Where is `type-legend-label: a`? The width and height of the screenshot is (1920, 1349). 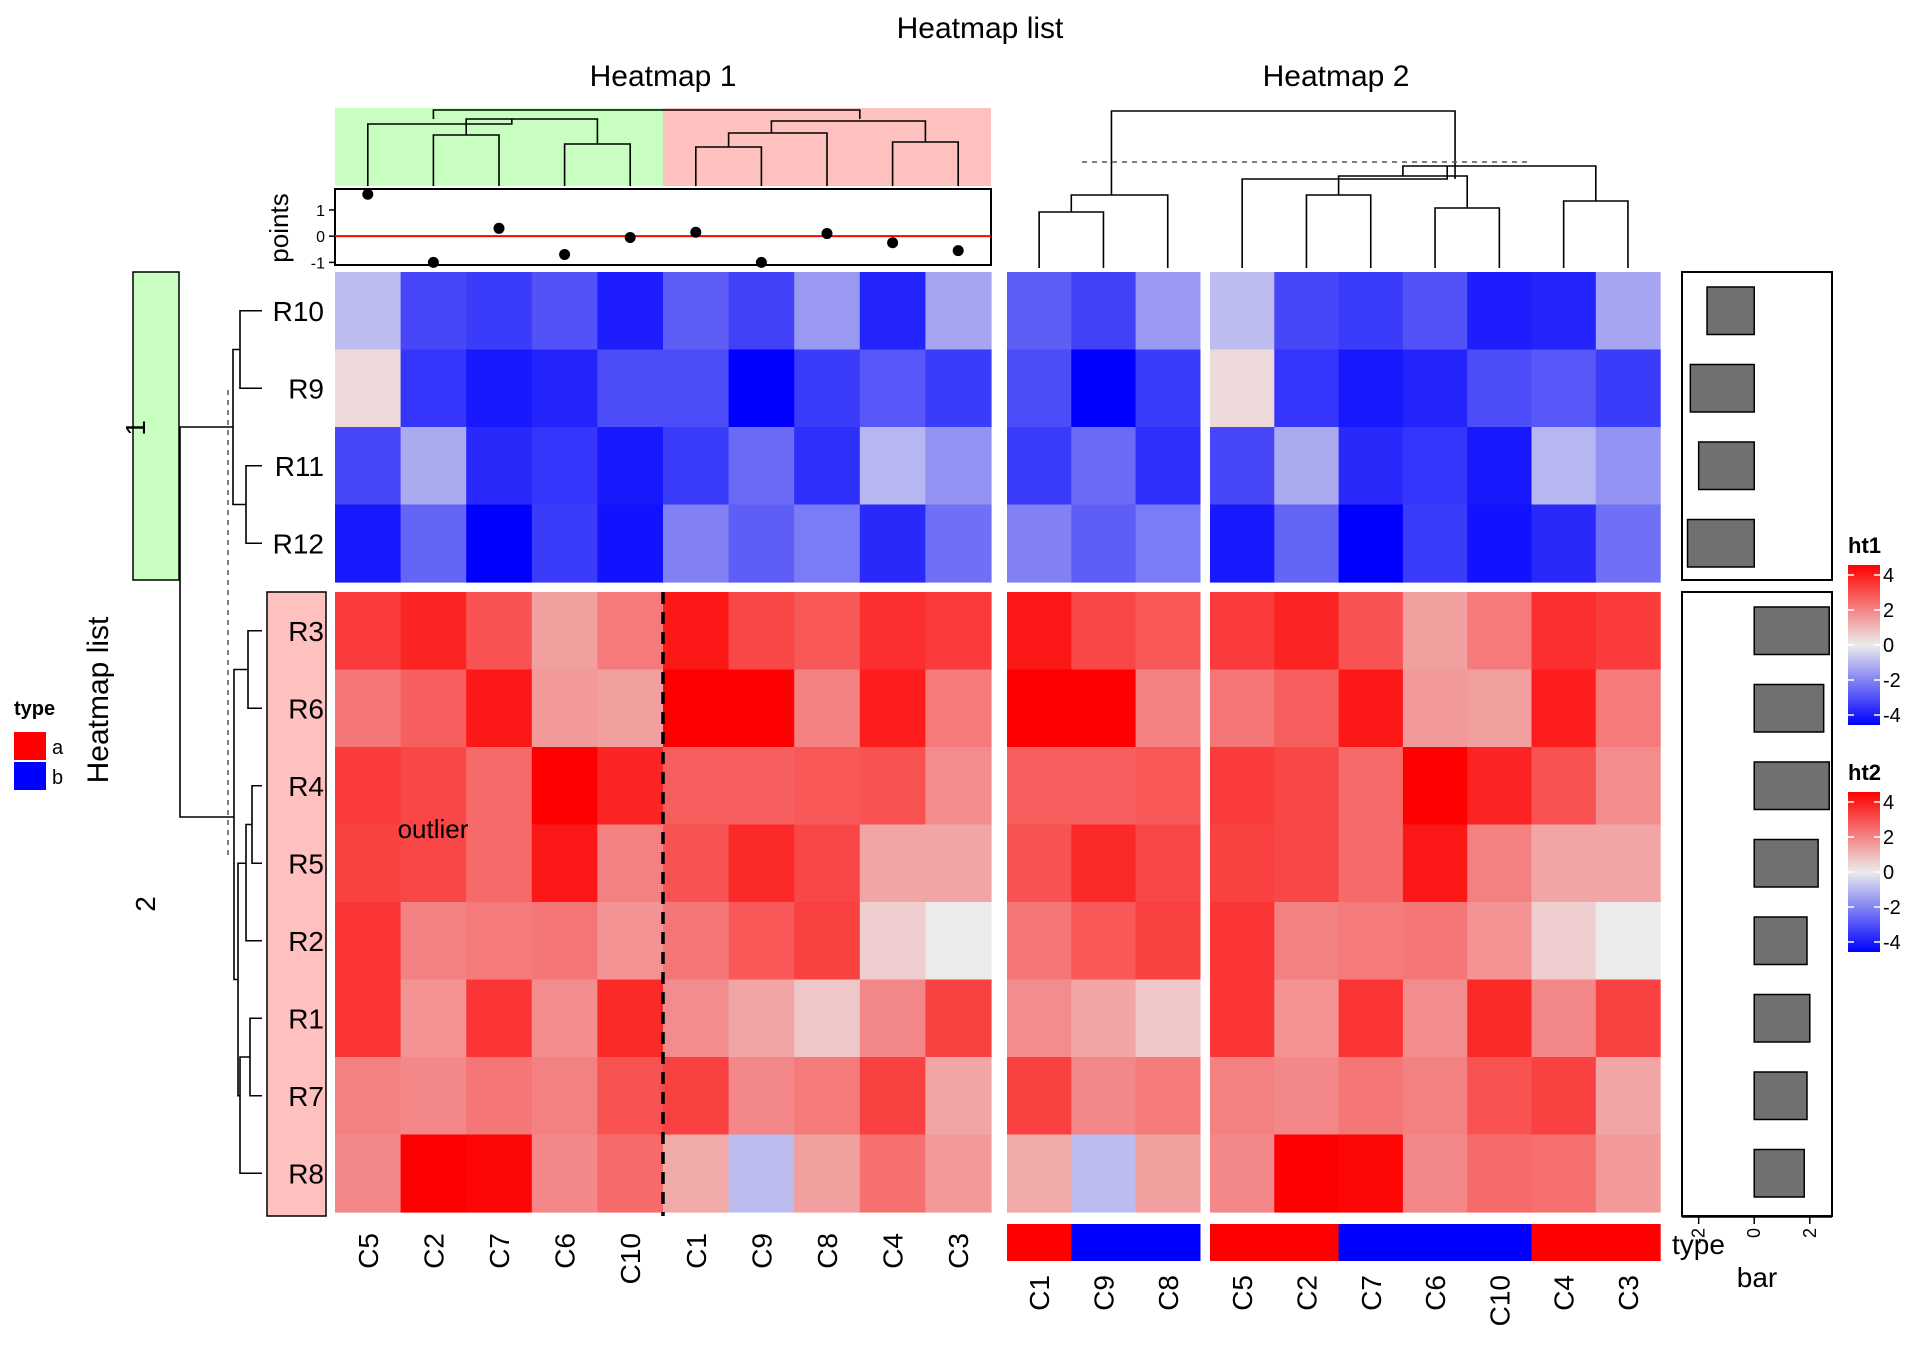
type-legend-label: a is located at coordinates (58, 748).